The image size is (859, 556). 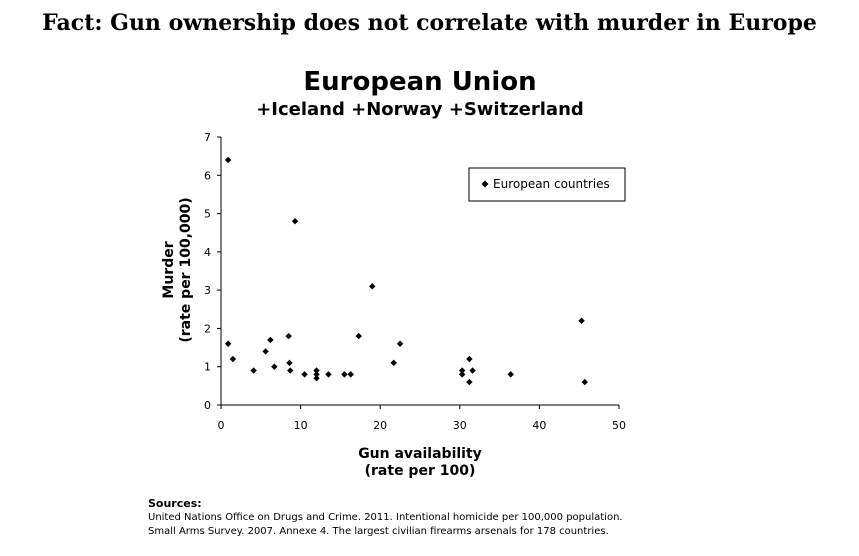 What do you see at coordinates (460, 425) in the screenshot?
I see `x-tick-label: 30` at bounding box center [460, 425].